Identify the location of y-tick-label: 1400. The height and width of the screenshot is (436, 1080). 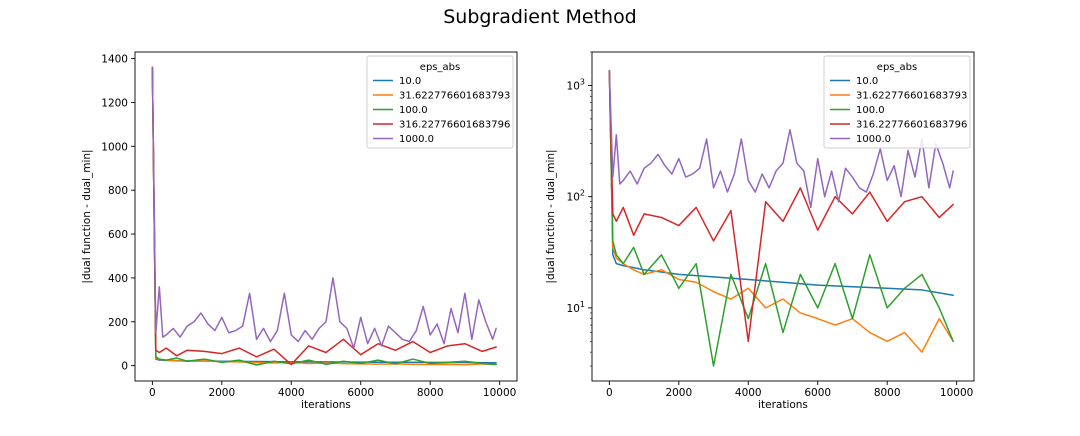
(114, 60).